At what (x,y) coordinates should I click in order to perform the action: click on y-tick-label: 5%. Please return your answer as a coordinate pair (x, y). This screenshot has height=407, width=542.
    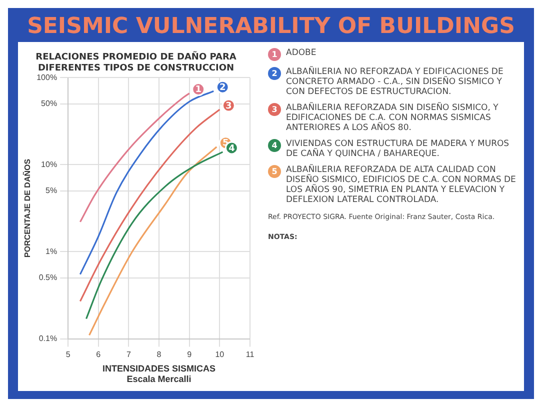
    Looking at the image, I should click on (52, 191).